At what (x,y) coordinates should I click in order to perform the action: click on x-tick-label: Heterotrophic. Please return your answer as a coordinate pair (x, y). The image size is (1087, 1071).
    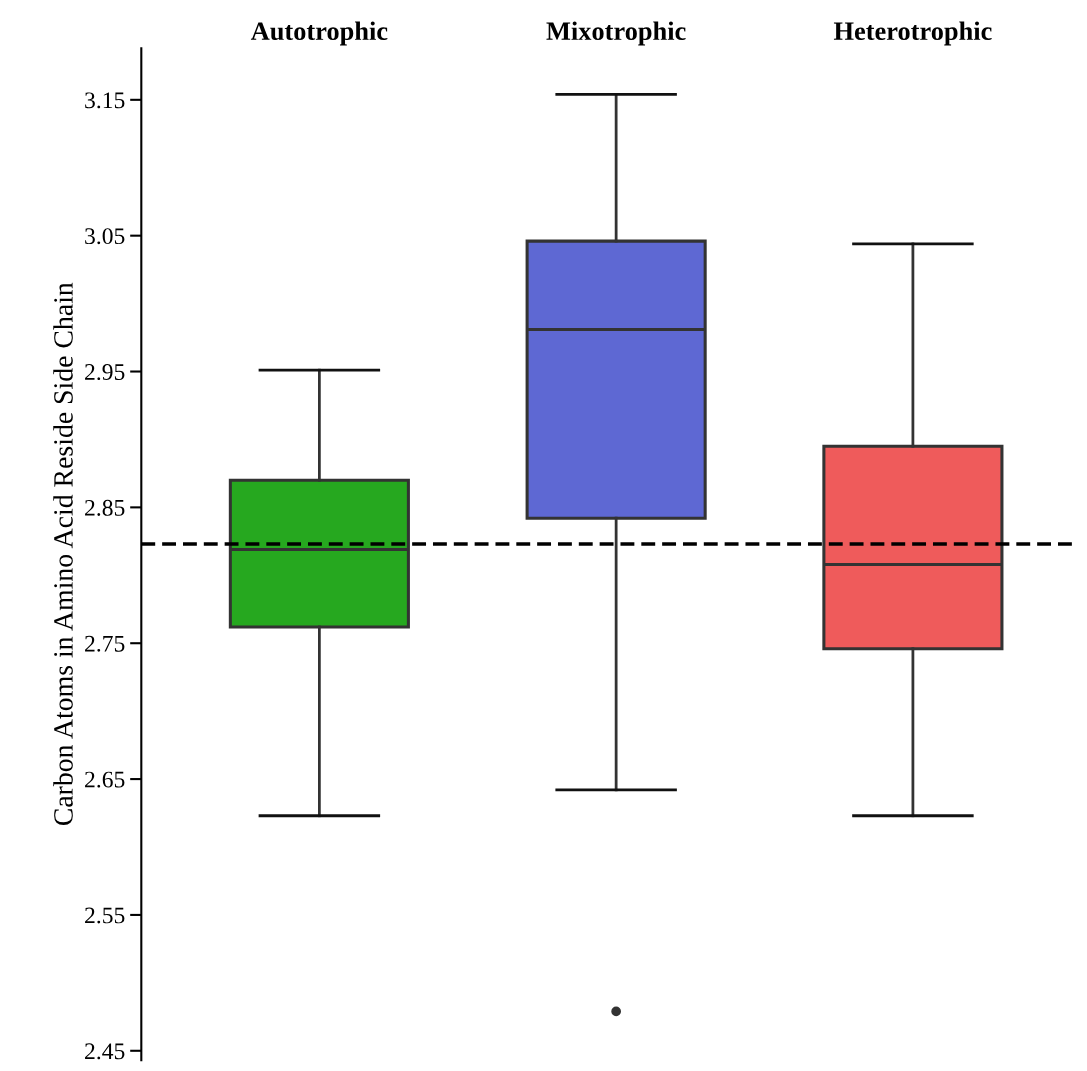
    Looking at the image, I should click on (912, 33).